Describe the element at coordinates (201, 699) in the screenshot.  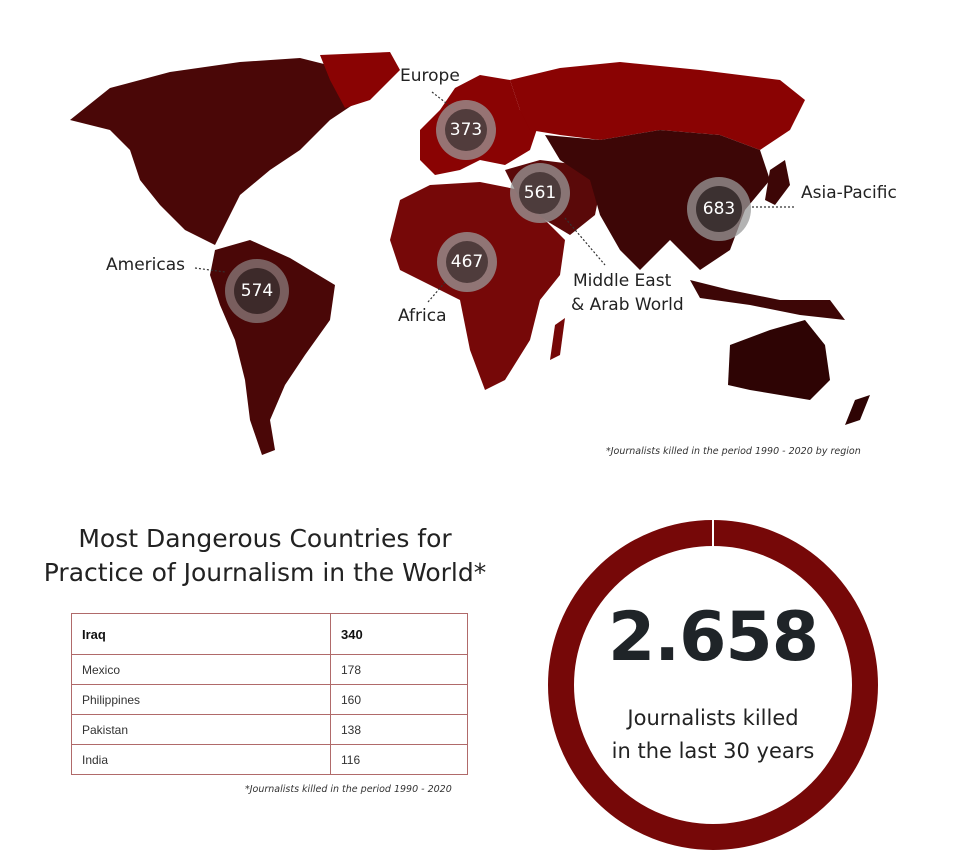
I see `country-cell: Philippines` at that location.